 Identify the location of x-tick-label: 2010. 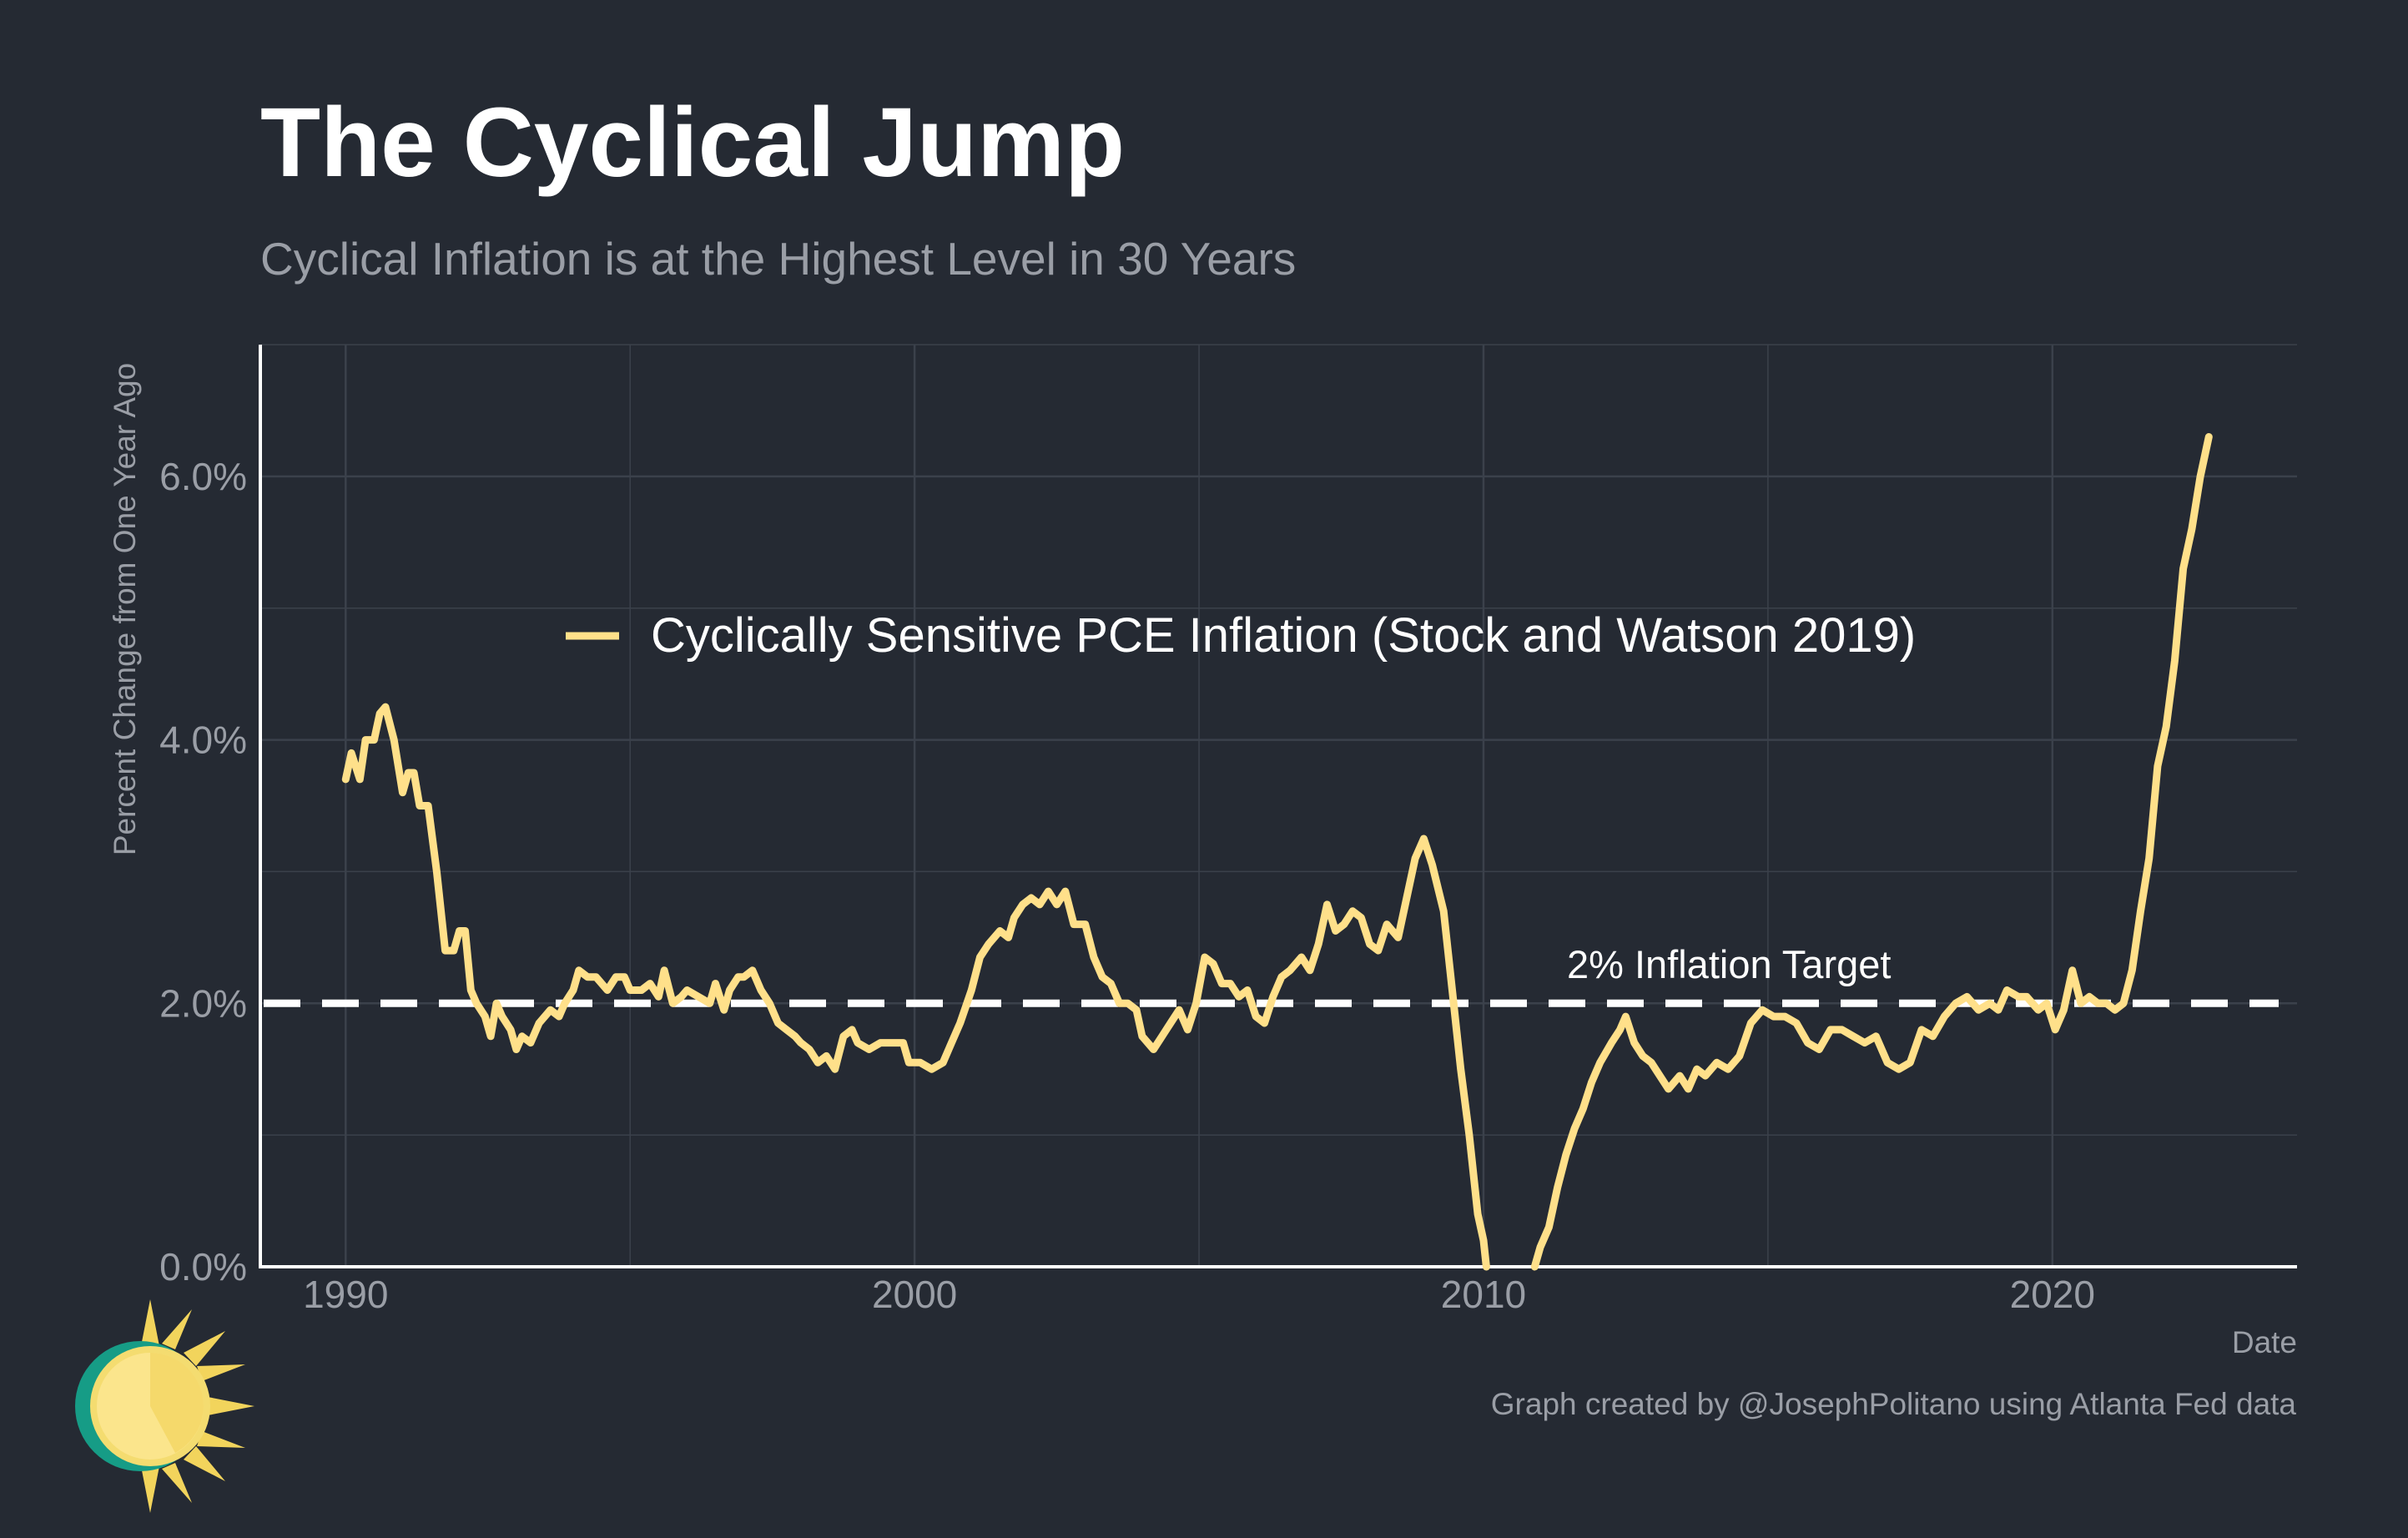
(1483, 1294).